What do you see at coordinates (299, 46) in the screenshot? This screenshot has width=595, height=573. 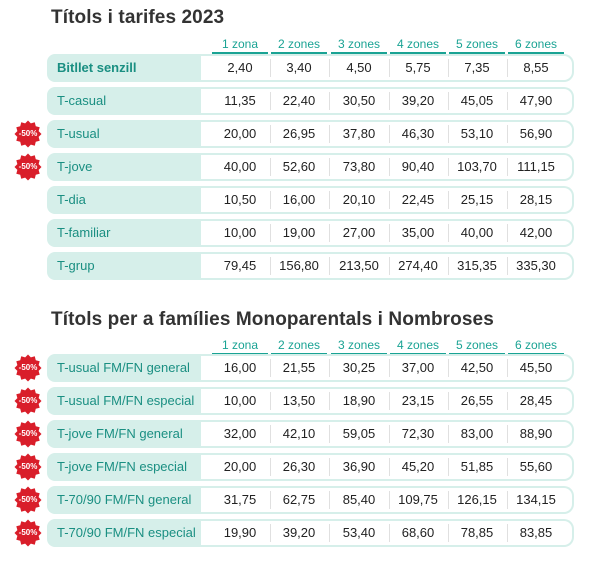 I see `zone-header-2: 2 zones` at bounding box center [299, 46].